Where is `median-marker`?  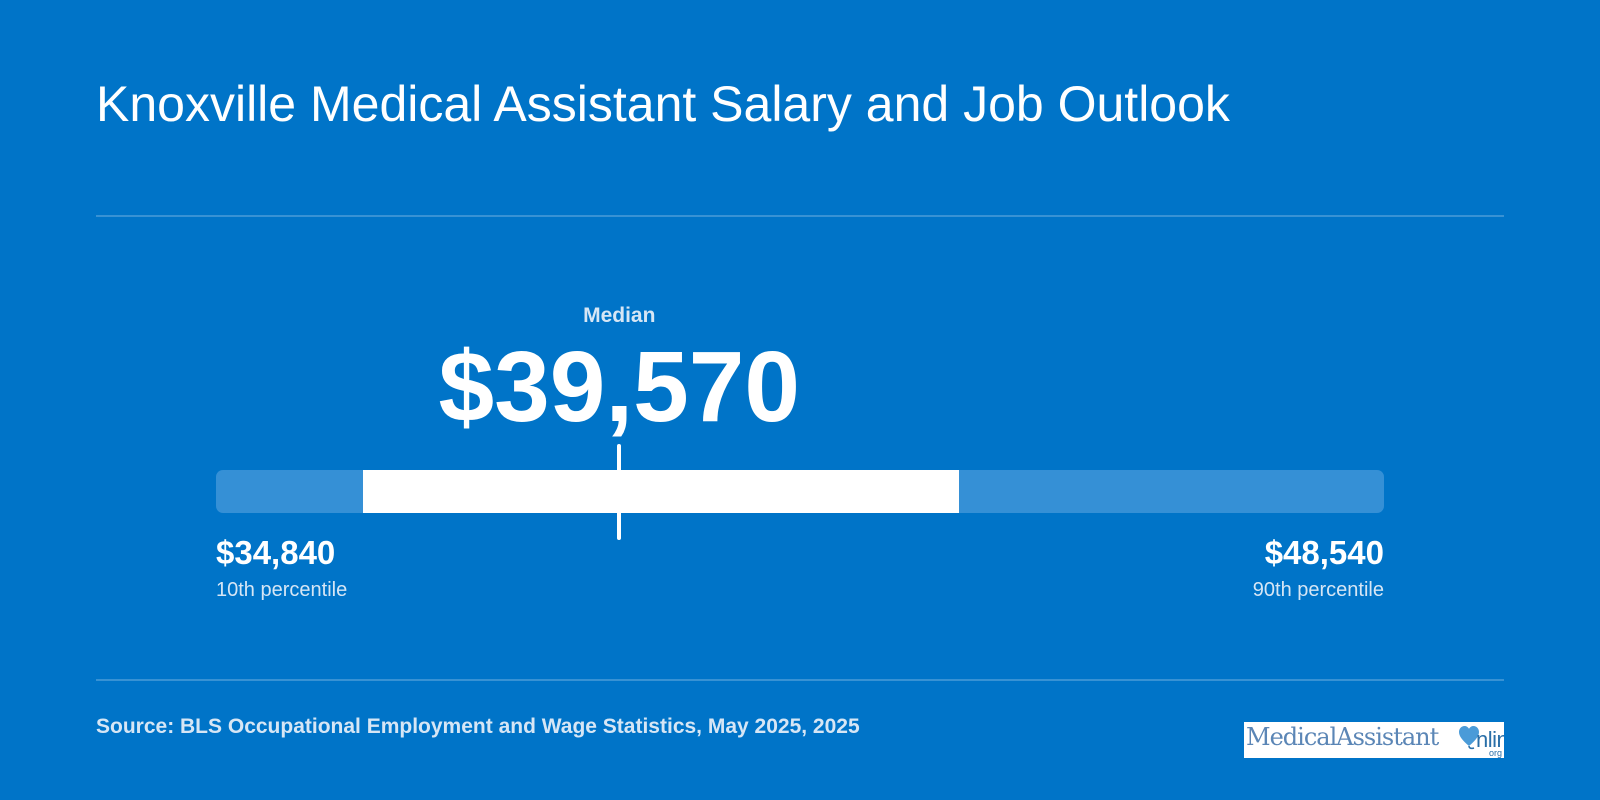 median-marker is located at coordinates (619, 492).